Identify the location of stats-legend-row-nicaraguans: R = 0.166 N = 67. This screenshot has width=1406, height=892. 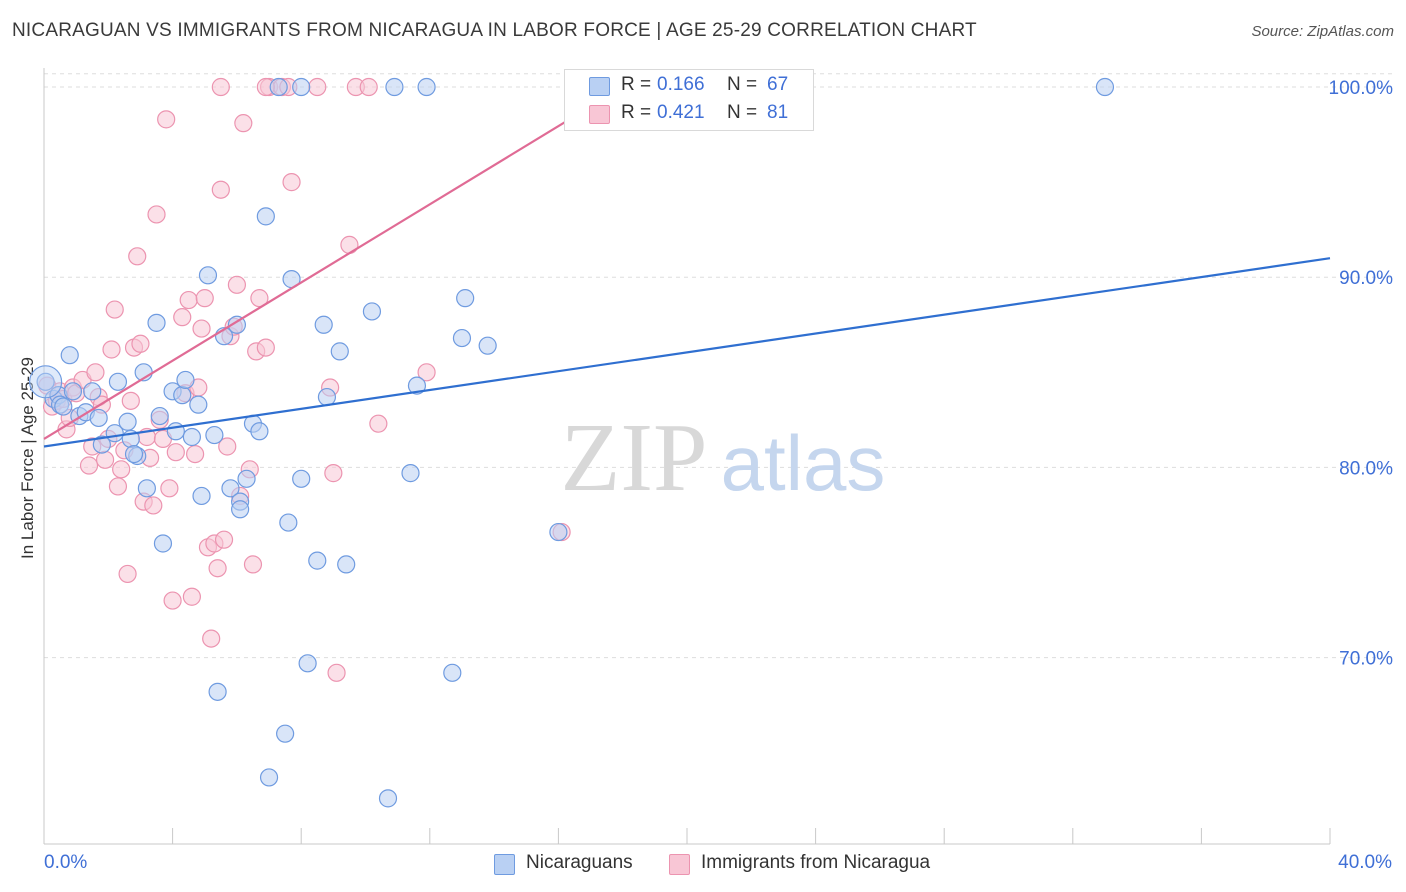
(689, 86).